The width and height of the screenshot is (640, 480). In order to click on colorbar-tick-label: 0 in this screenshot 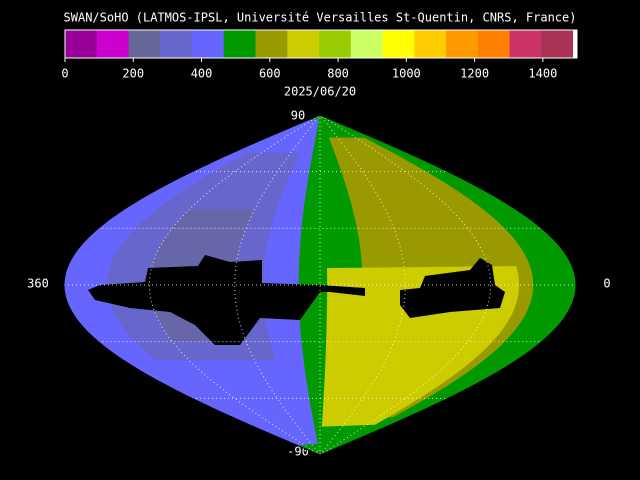, I will do `click(64, 74)`.